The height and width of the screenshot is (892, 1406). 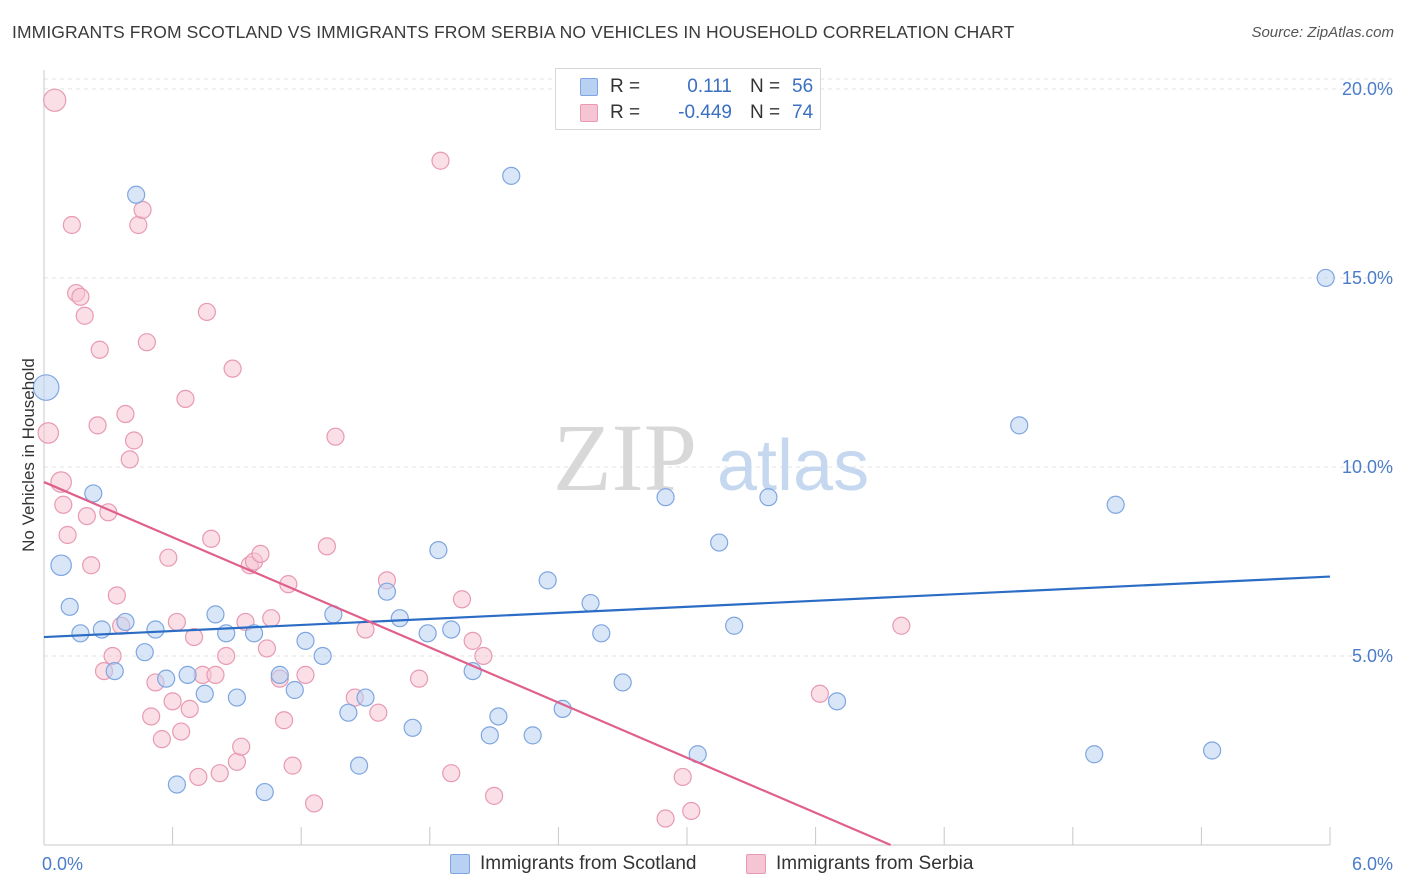 What do you see at coordinates (1367, 278) in the screenshot?
I see `y-tick-label: 15.0%` at bounding box center [1367, 278].